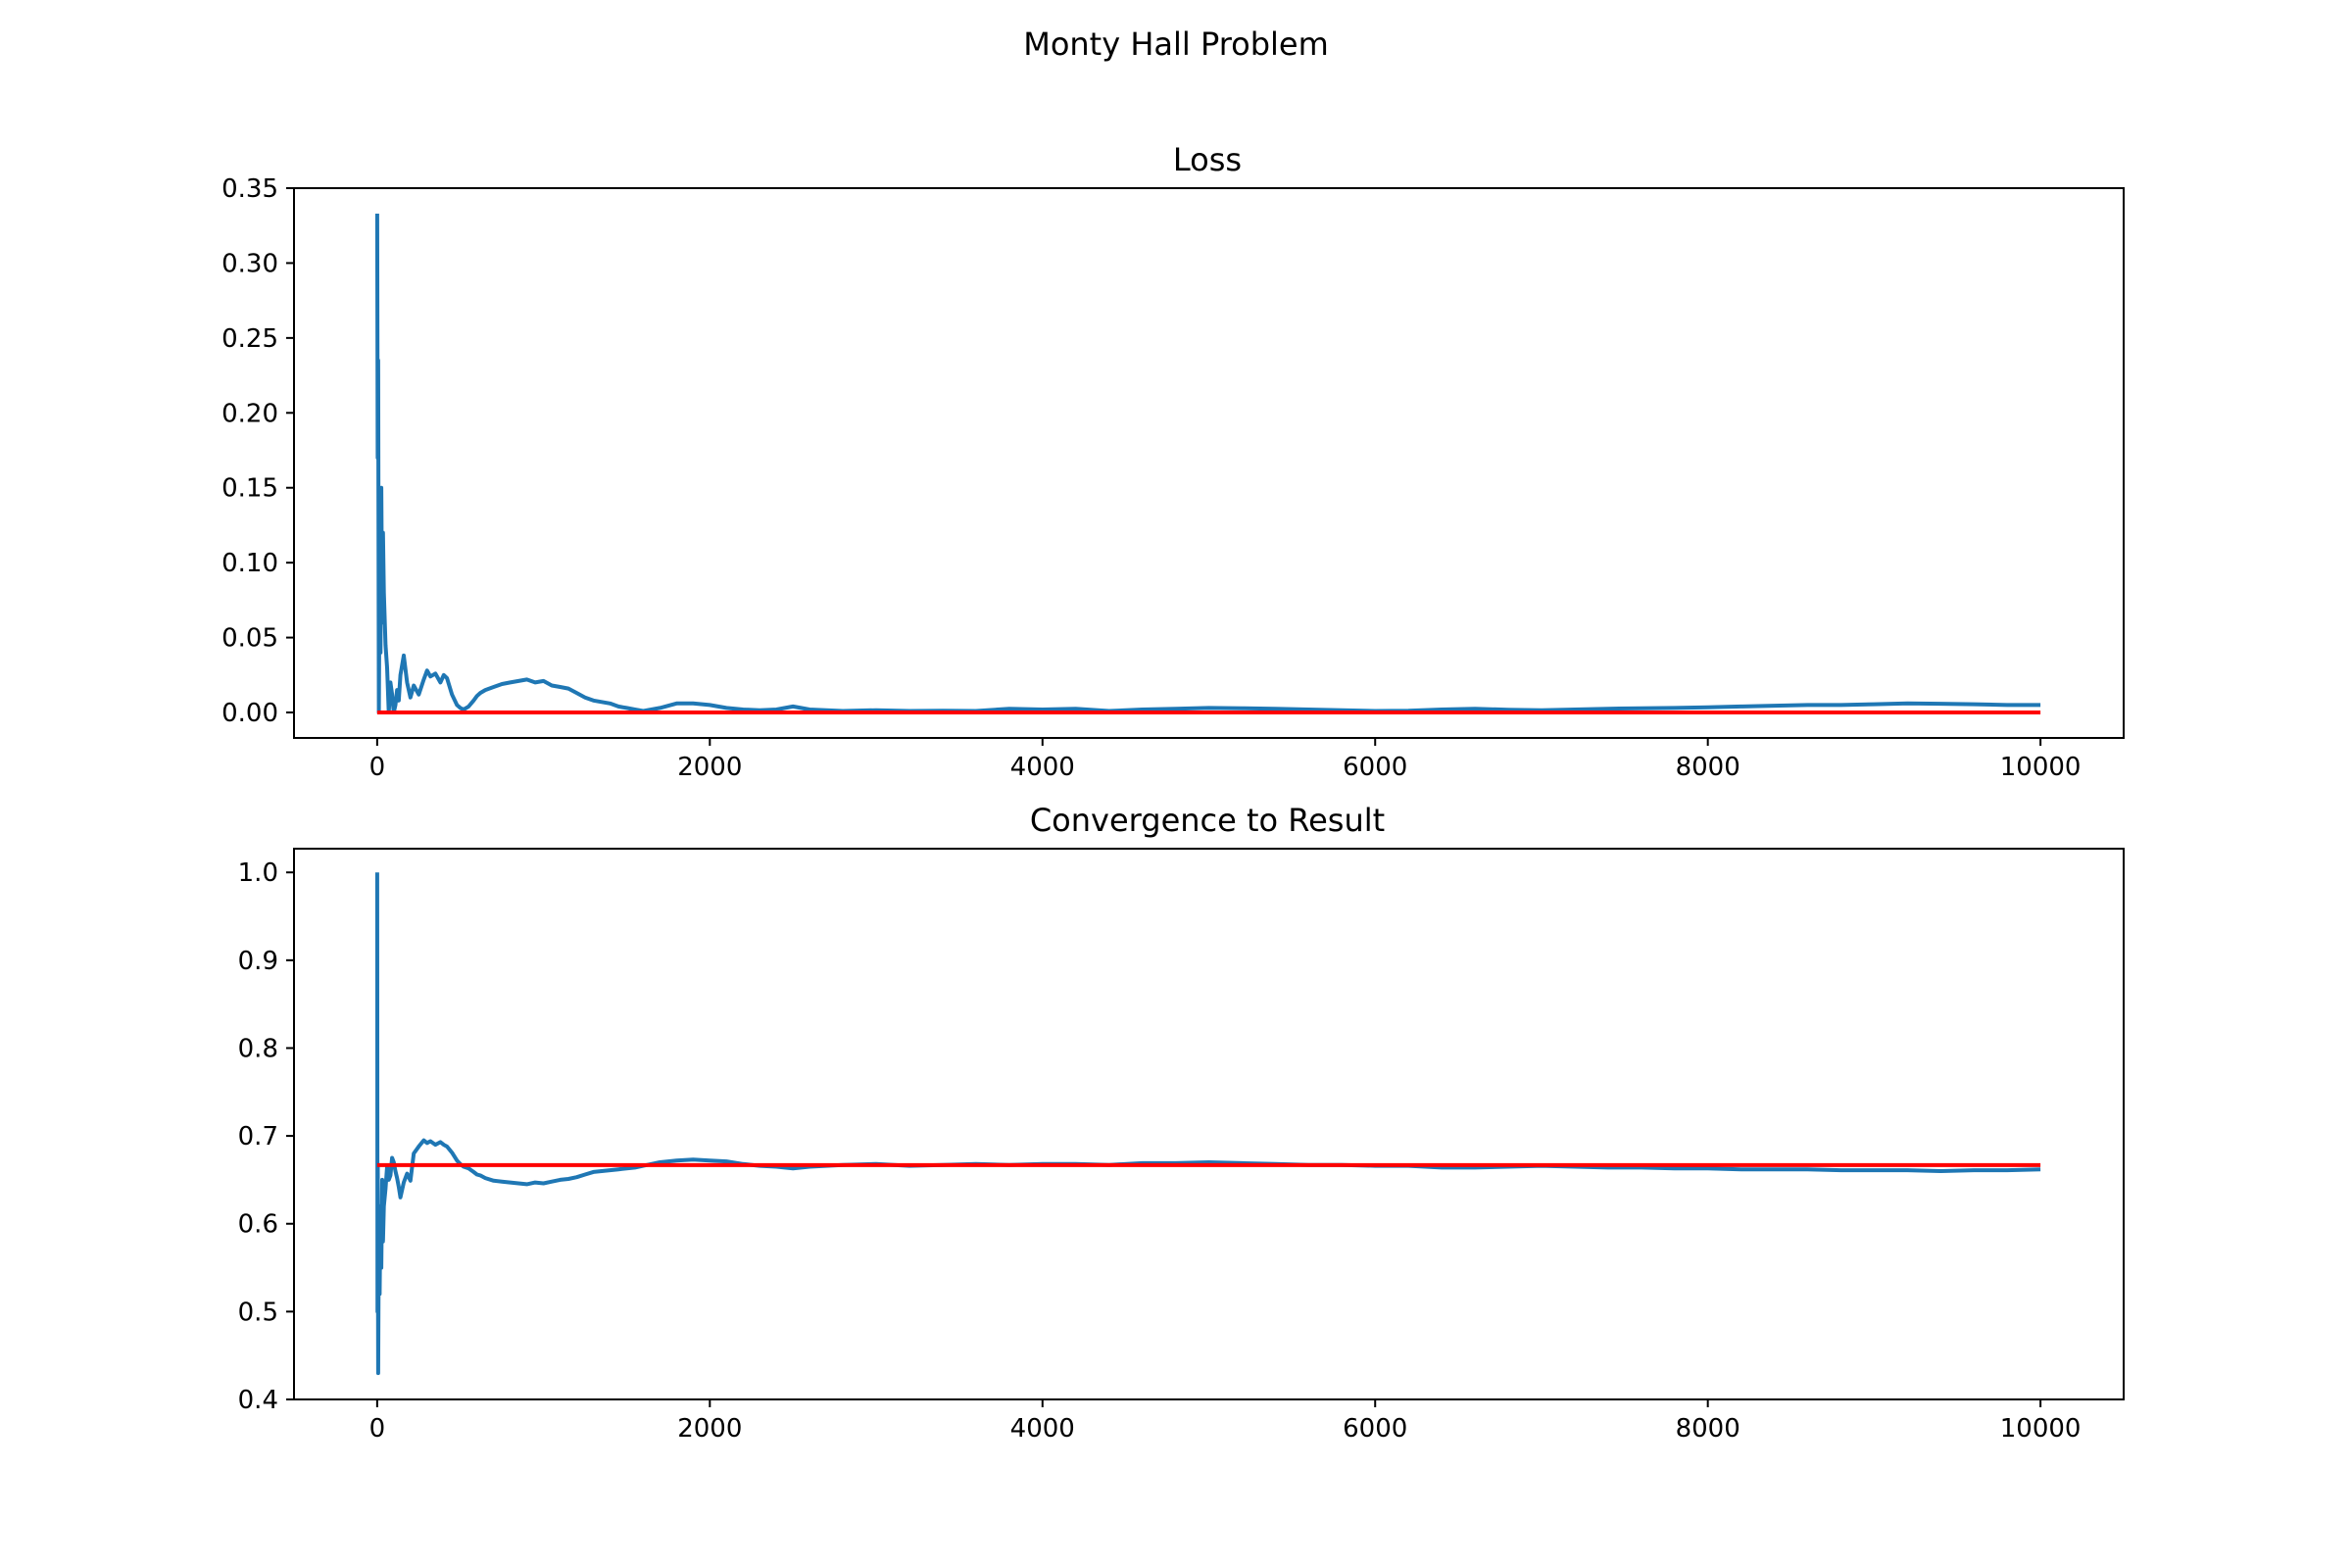 The width and height of the screenshot is (2352, 1568). What do you see at coordinates (258, 1137) in the screenshot?
I see `convergence-y-tick-label: 0.7` at bounding box center [258, 1137].